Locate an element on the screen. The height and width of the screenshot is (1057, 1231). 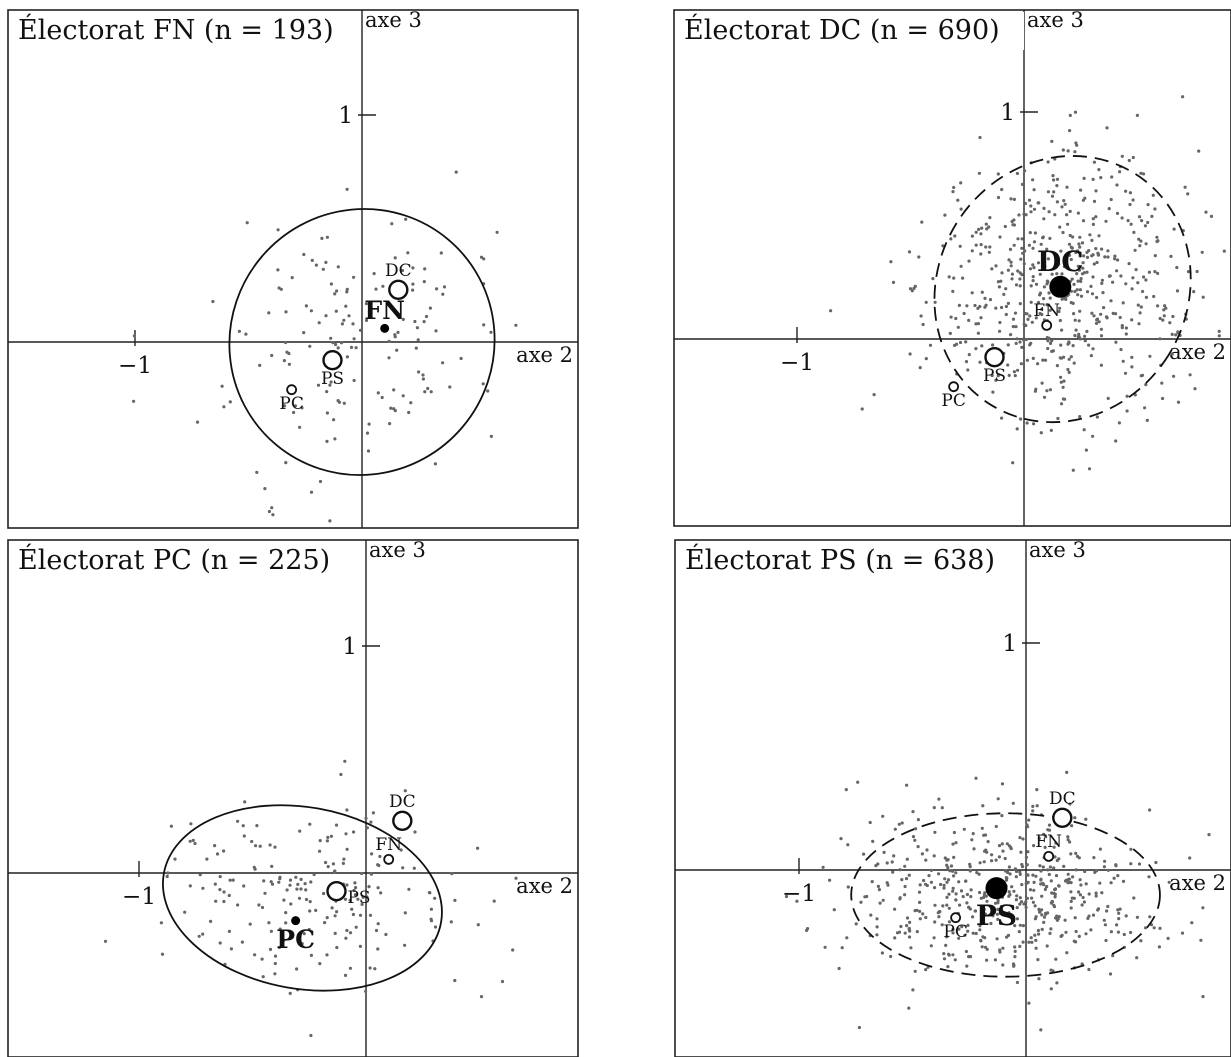
title-backing is located at coordinates (184, 561).